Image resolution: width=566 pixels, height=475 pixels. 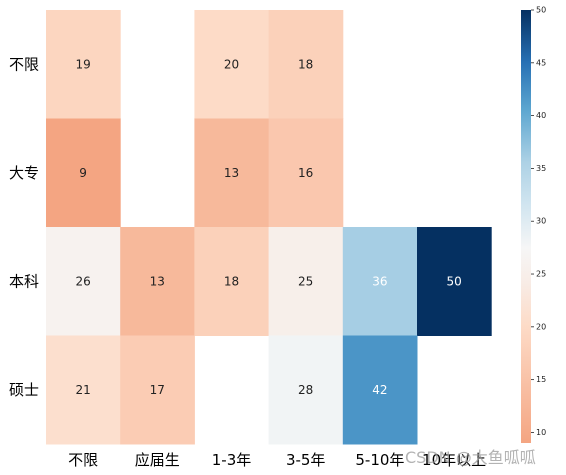 I want to click on cell-value-label: 50, so click(x=453, y=281).